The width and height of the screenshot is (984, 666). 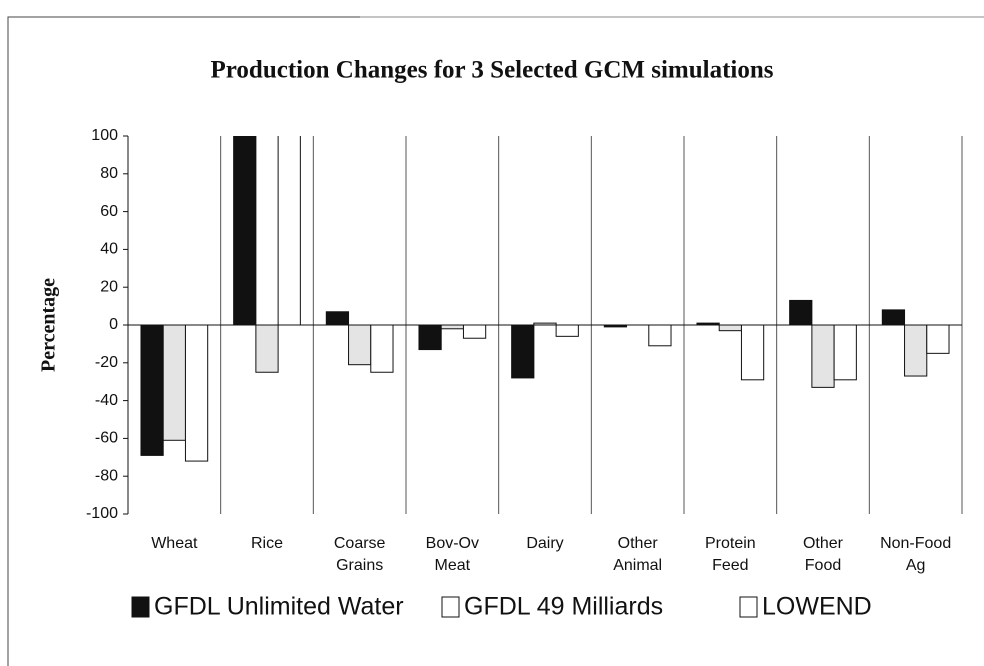 What do you see at coordinates (106, 362) in the screenshot?
I see `y-tick-label: -20` at bounding box center [106, 362].